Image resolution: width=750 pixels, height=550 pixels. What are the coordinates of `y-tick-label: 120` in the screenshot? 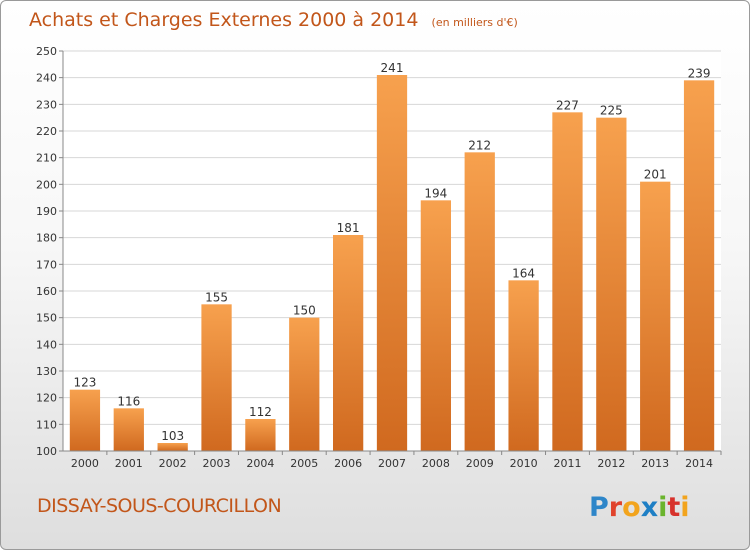 It's located at (46, 398).